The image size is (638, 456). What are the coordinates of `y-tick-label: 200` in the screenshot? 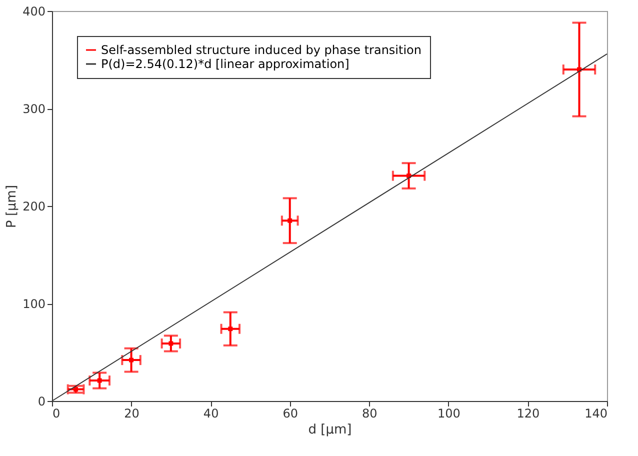 It's located at (34, 207).